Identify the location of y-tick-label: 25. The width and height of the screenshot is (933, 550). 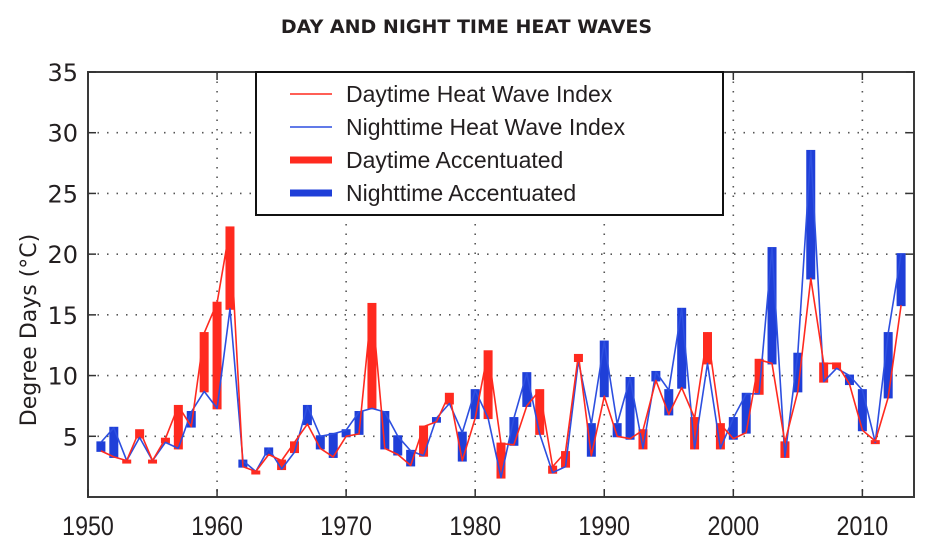
(62, 194).